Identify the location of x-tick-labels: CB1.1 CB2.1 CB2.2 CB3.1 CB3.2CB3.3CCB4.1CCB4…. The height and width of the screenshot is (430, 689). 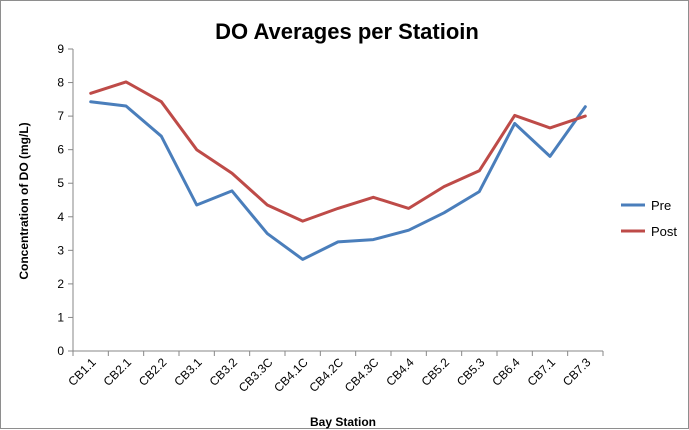
(329, 375).